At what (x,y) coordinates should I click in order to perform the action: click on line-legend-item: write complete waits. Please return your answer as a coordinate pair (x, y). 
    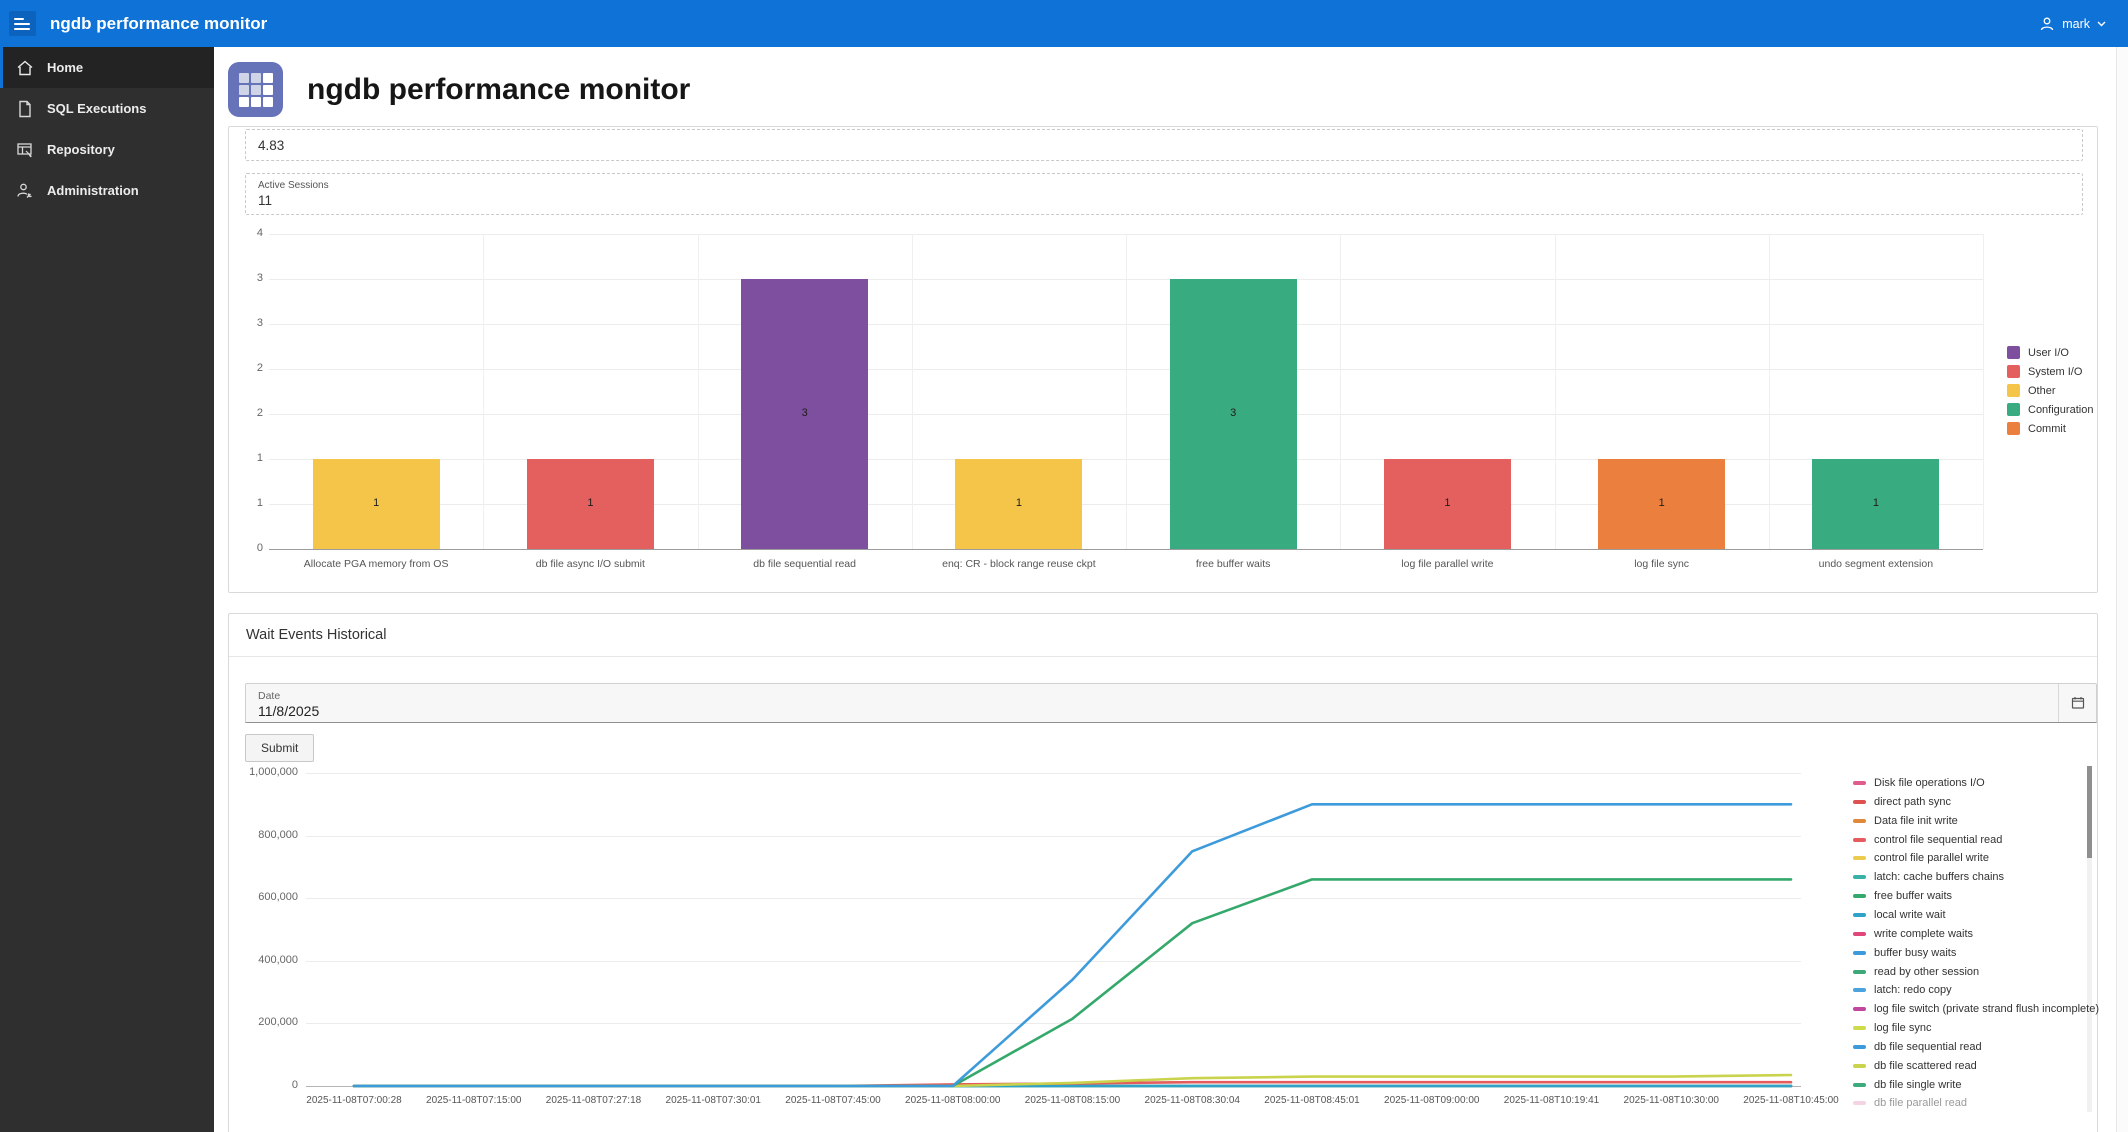
    Looking at the image, I should click on (1913, 934).